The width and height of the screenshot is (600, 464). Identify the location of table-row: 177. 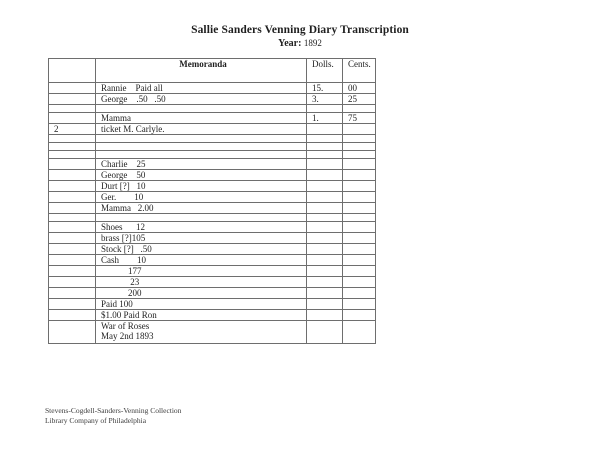
(212, 271).